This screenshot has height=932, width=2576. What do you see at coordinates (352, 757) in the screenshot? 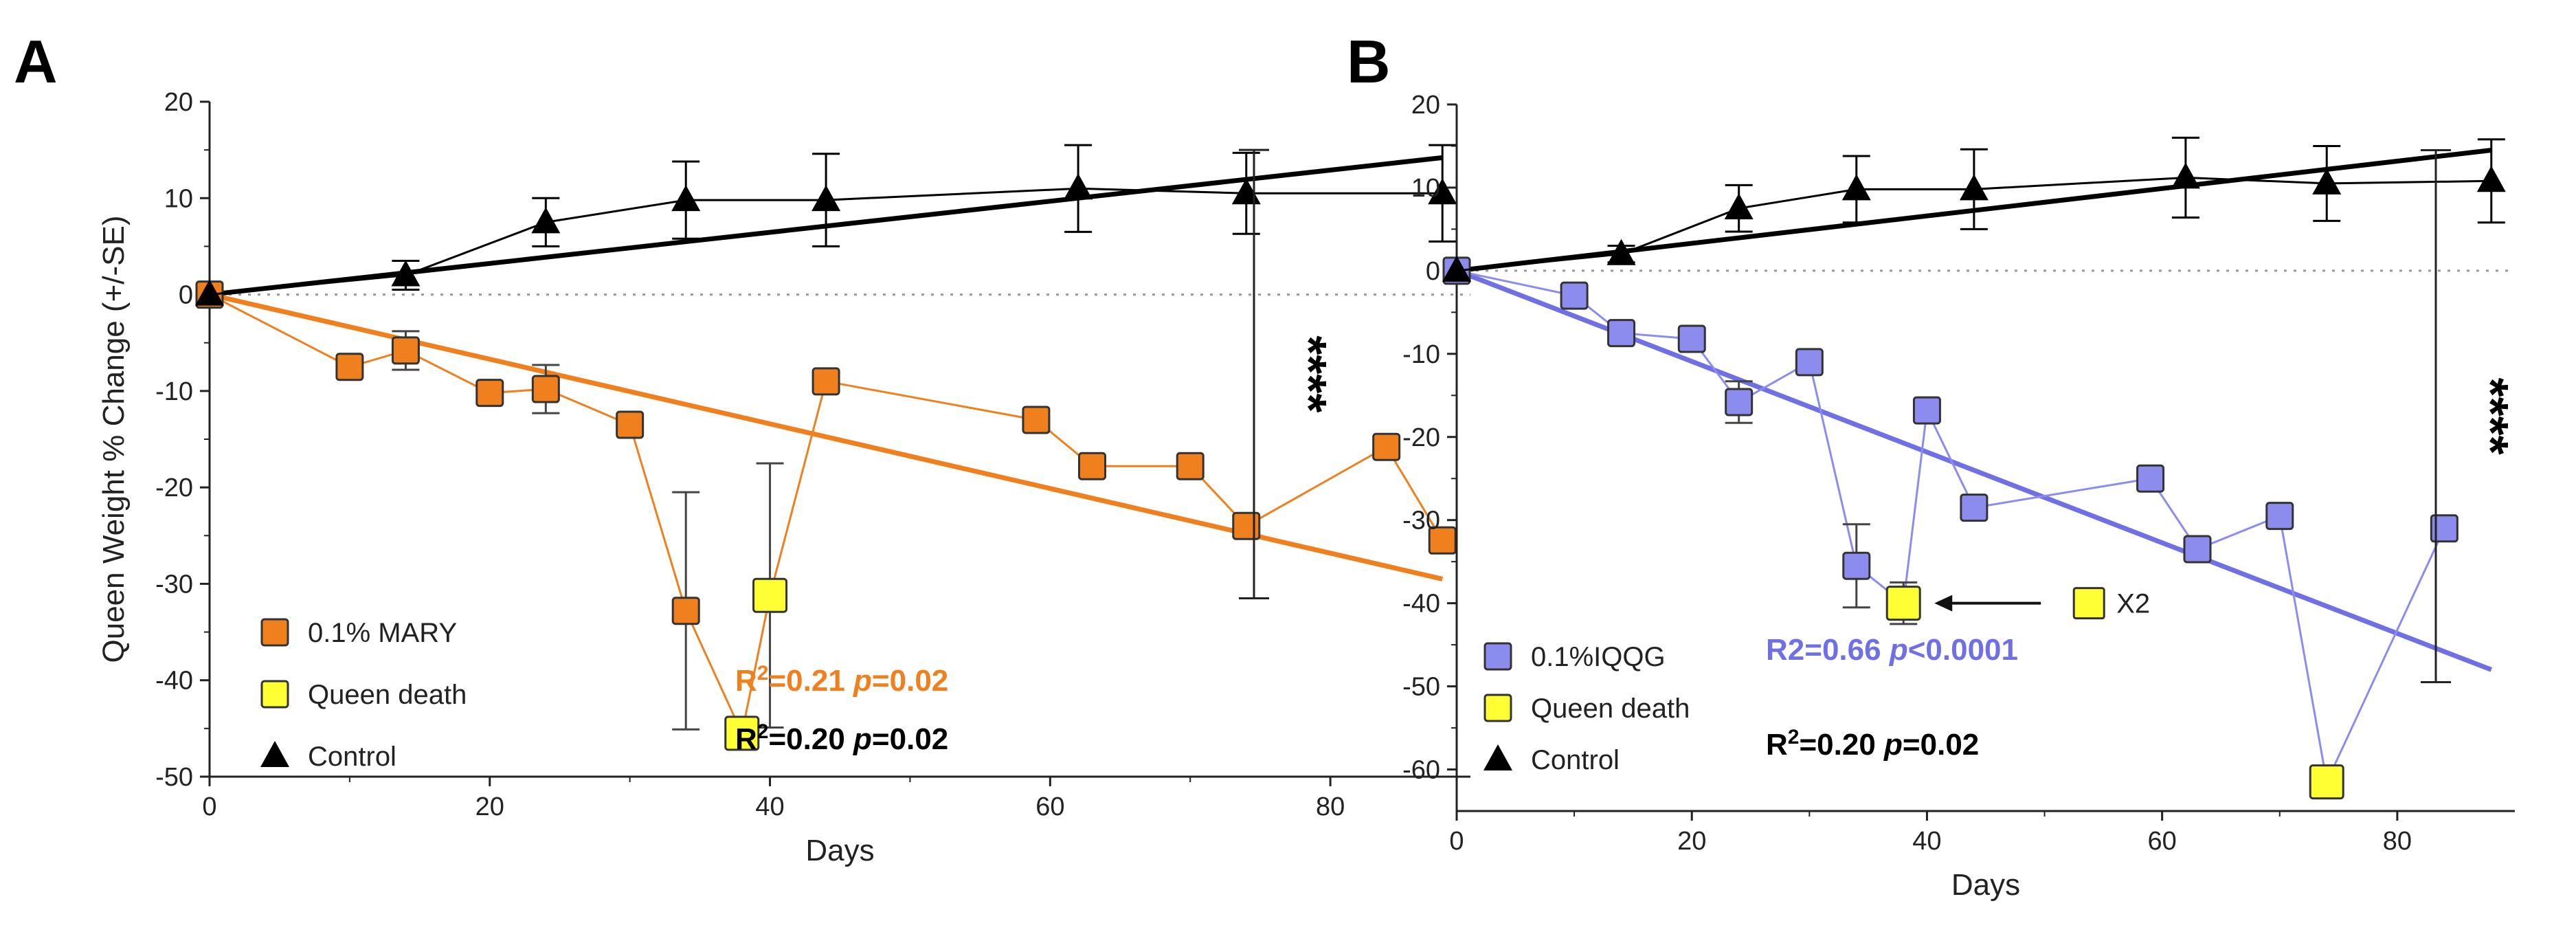
I see `chart0-legend-label: Control` at bounding box center [352, 757].